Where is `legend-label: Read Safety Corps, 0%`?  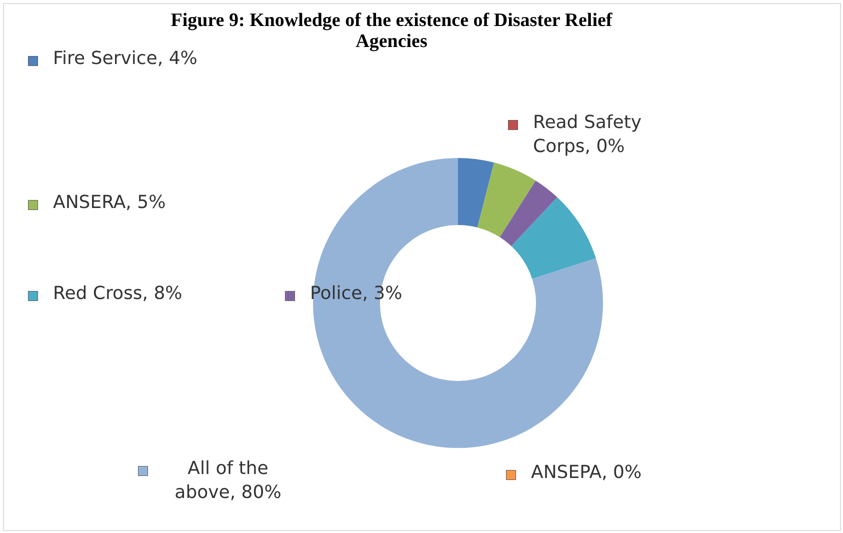
legend-label: Read Safety Corps, 0% is located at coordinates (587, 134).